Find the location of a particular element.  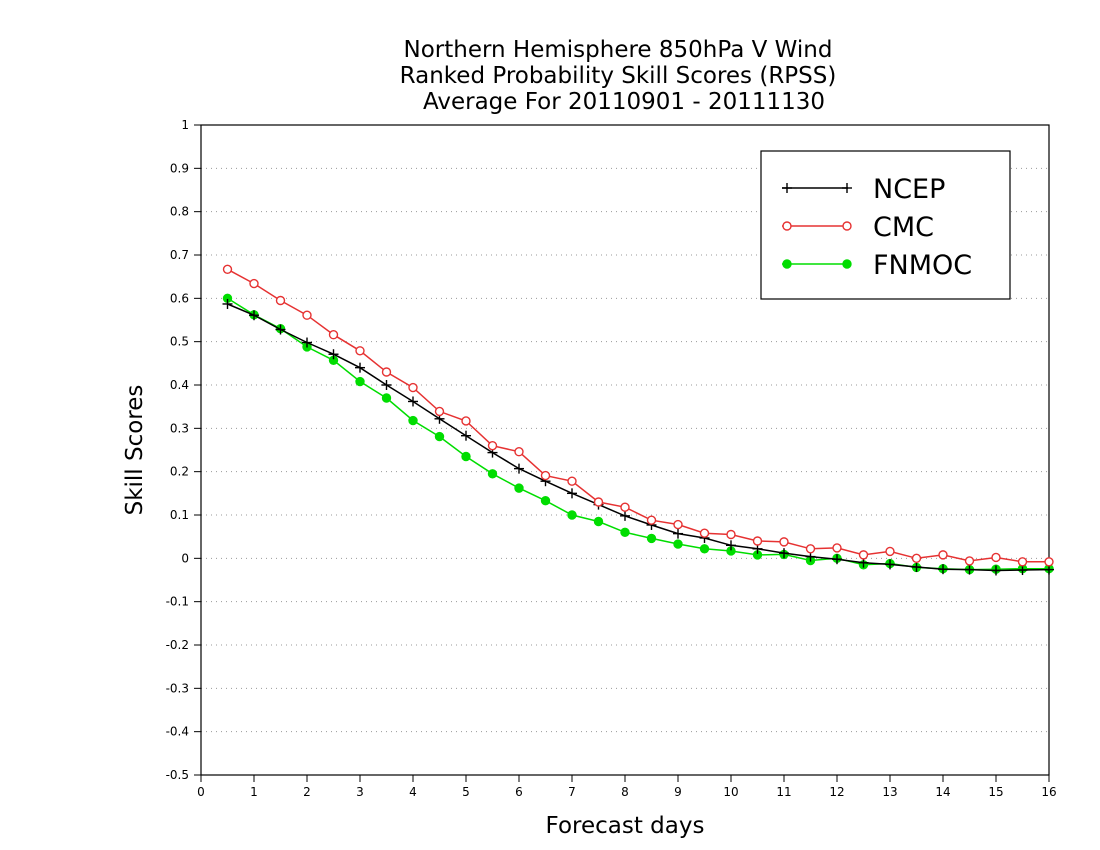

y-tick-label: 0 is located at coordinates (185, 558).